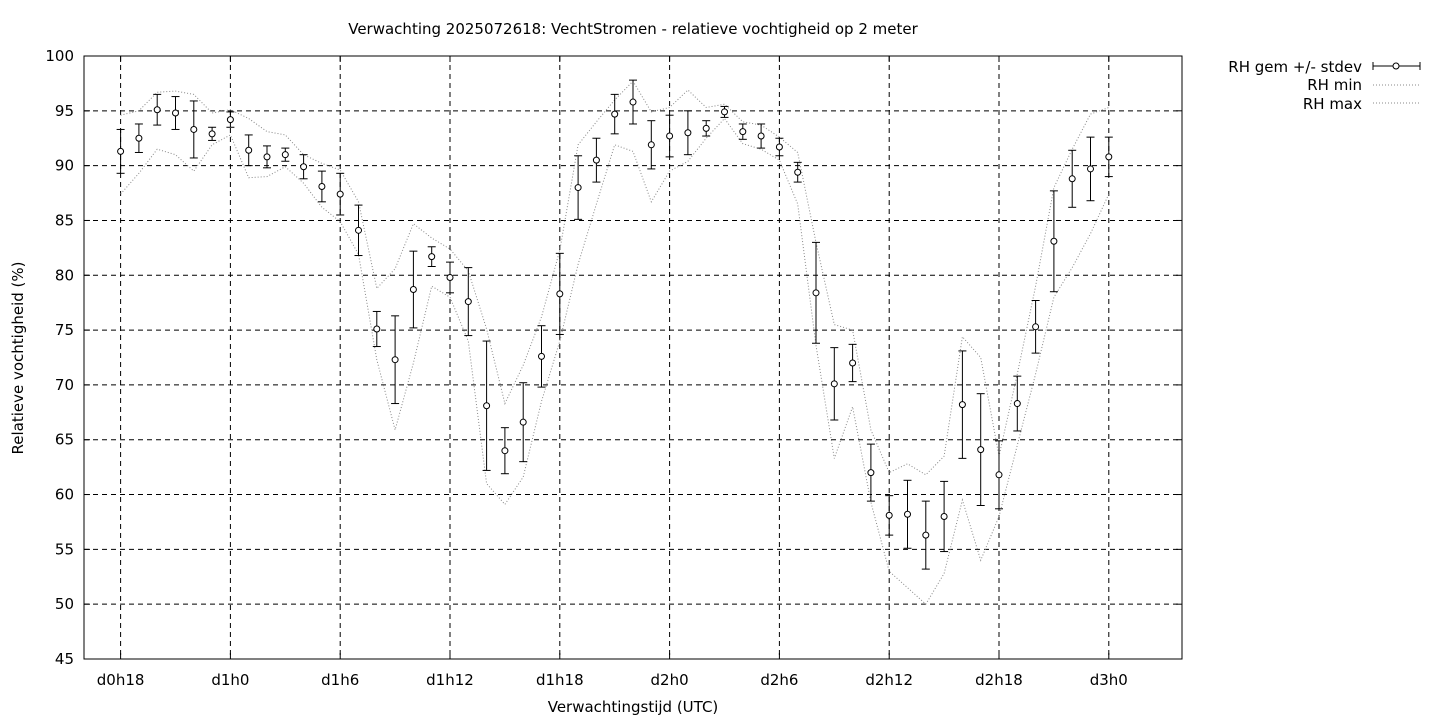  What do you see at coordinates (1334, 85) in the screenshot?
I see `legend-label-min: RH min` at bounding box center [1334, 85].